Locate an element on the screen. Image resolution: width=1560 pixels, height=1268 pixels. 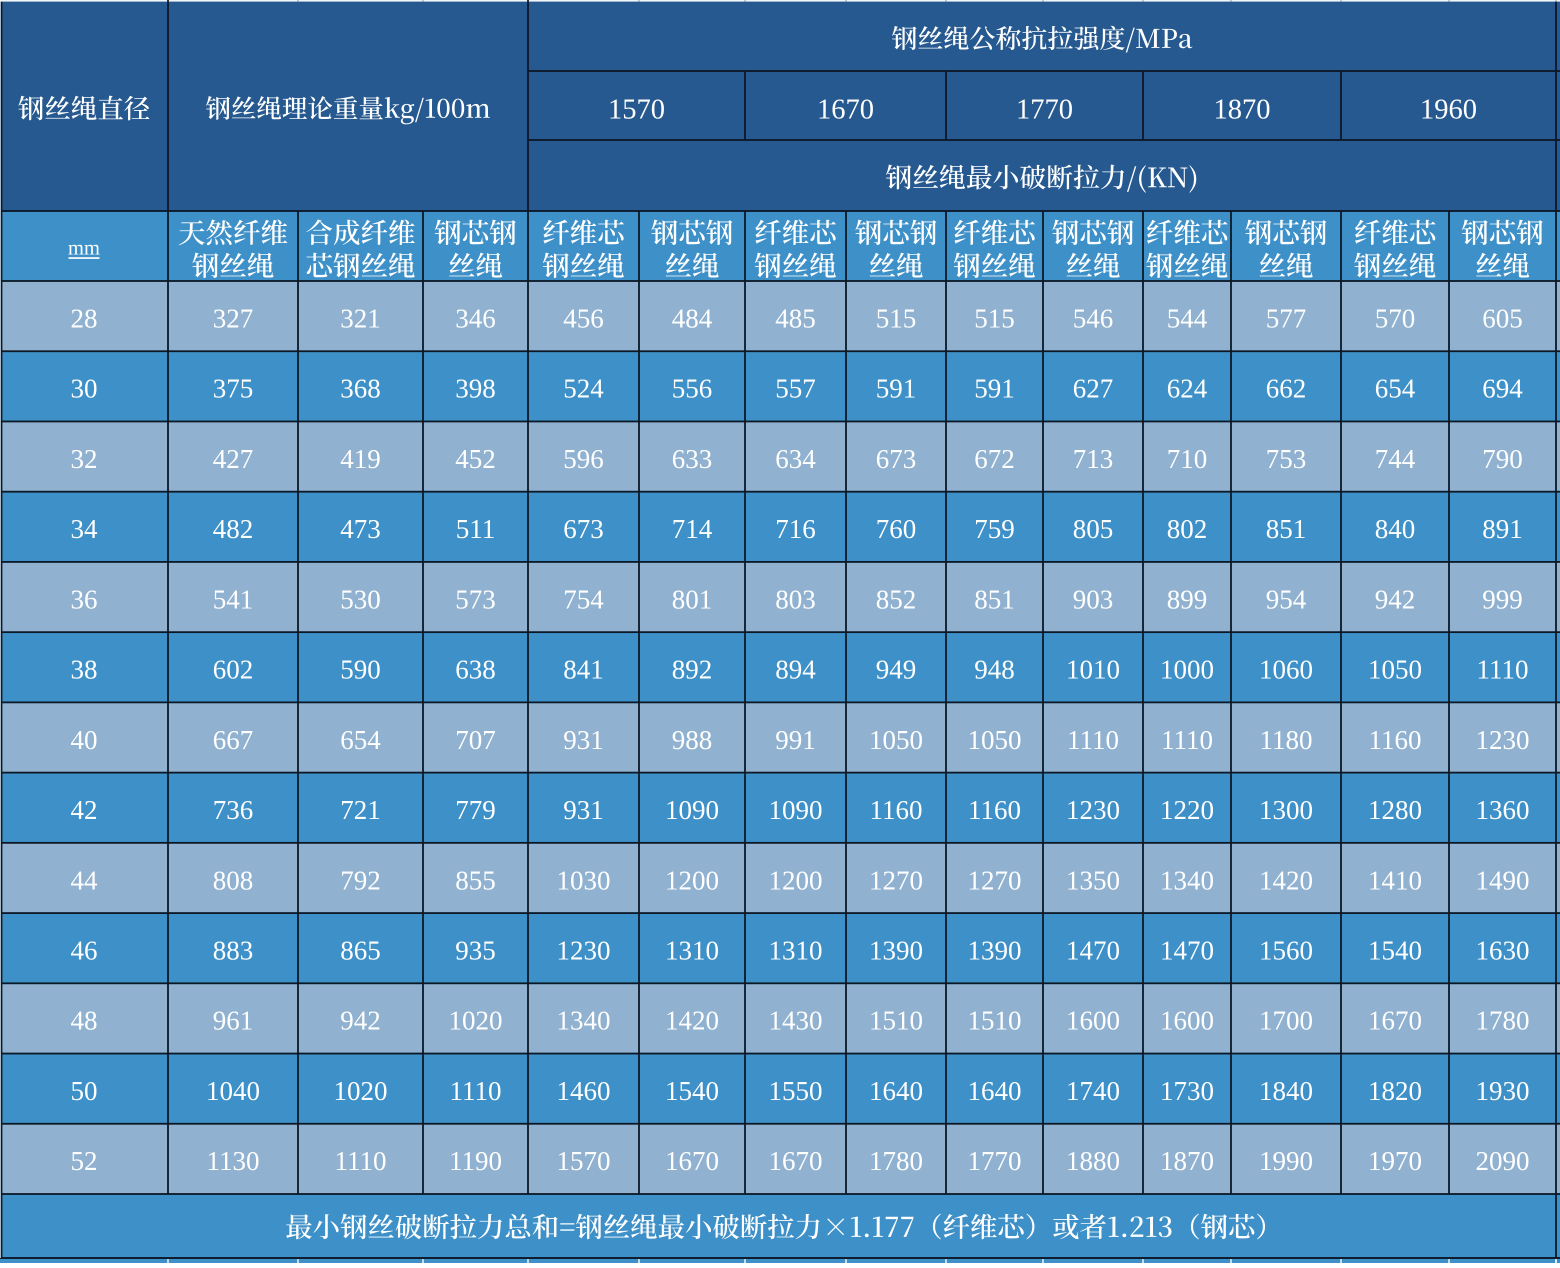
svg-text: 805 is located at coordinates (1093, 529).